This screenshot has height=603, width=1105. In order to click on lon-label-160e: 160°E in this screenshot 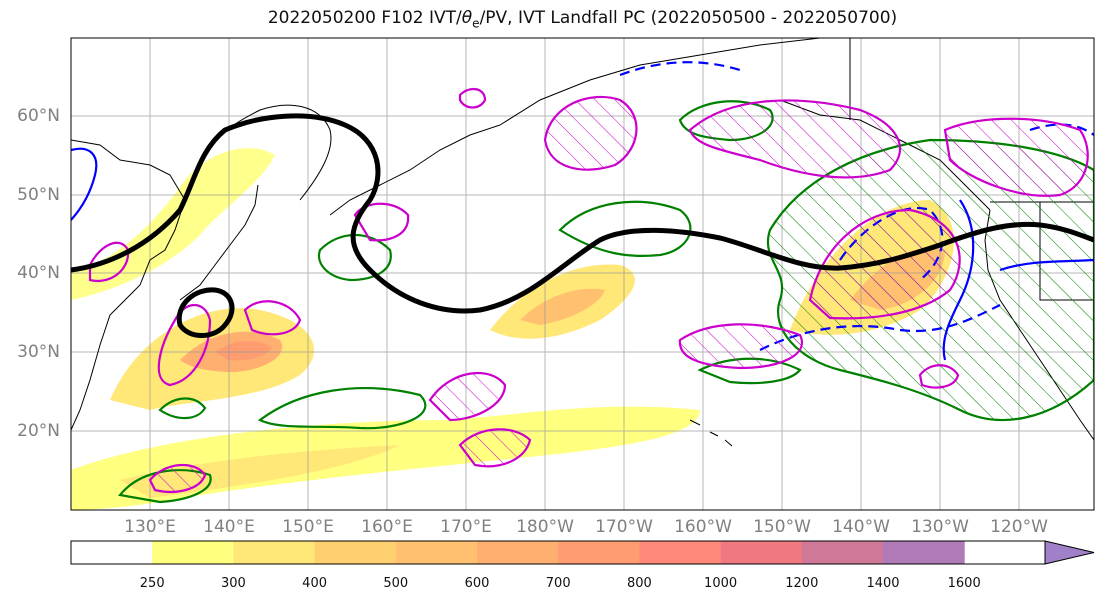, I will do `click(387, 527)`.